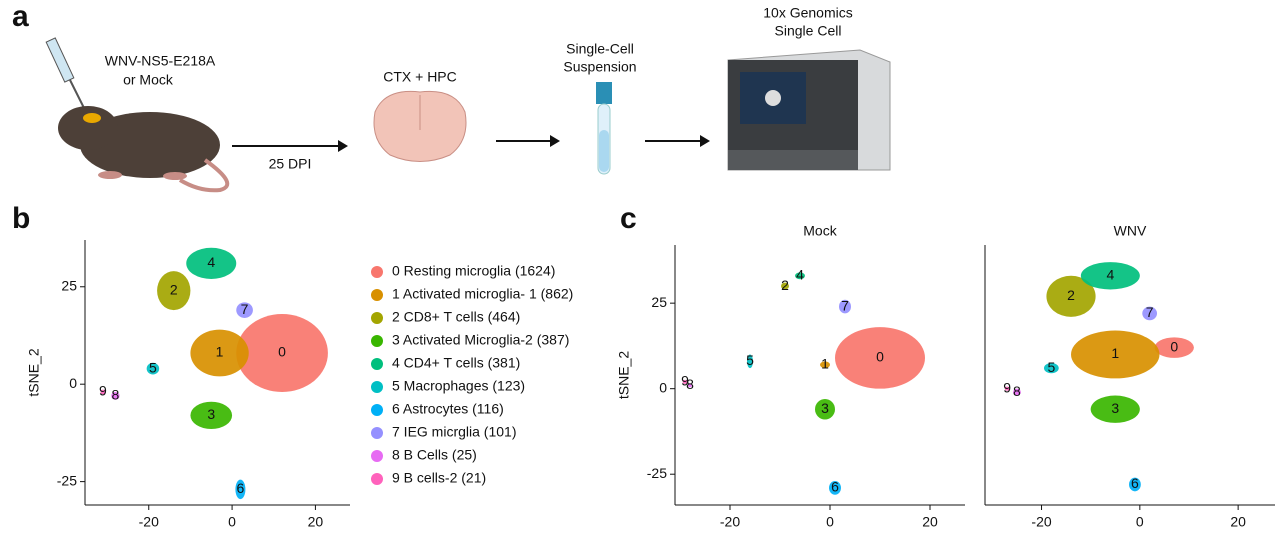 Image resolution: width=1280 pixels, height=544 pixels. Describe the element at coordinates (1130, 231) in the screenshot. I see `chart-title: WNV` at that location.